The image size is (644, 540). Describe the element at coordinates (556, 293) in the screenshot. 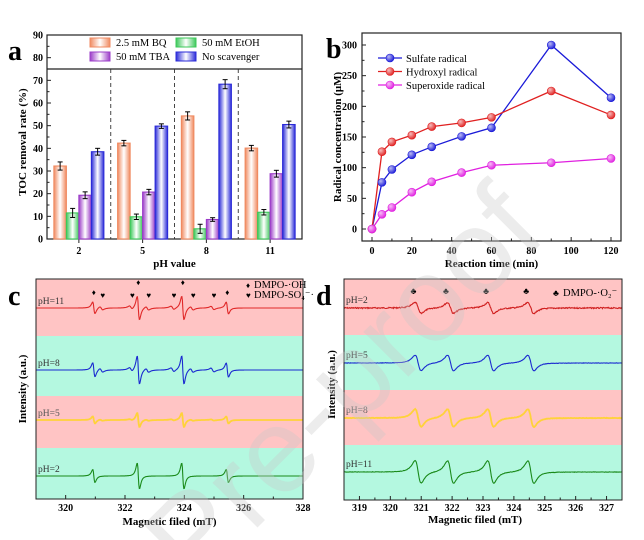

I see `legend-symbol: ♣` at that location.